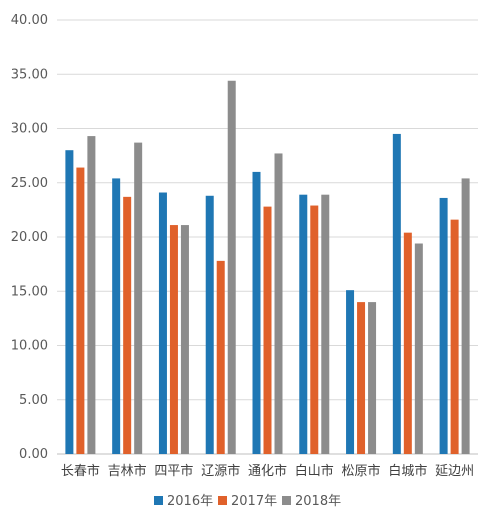 The image size is (484, 523). Describe the element at coordinates (314, 471) in the screenshot. I see `x-tick-label: 白山市` at that location.